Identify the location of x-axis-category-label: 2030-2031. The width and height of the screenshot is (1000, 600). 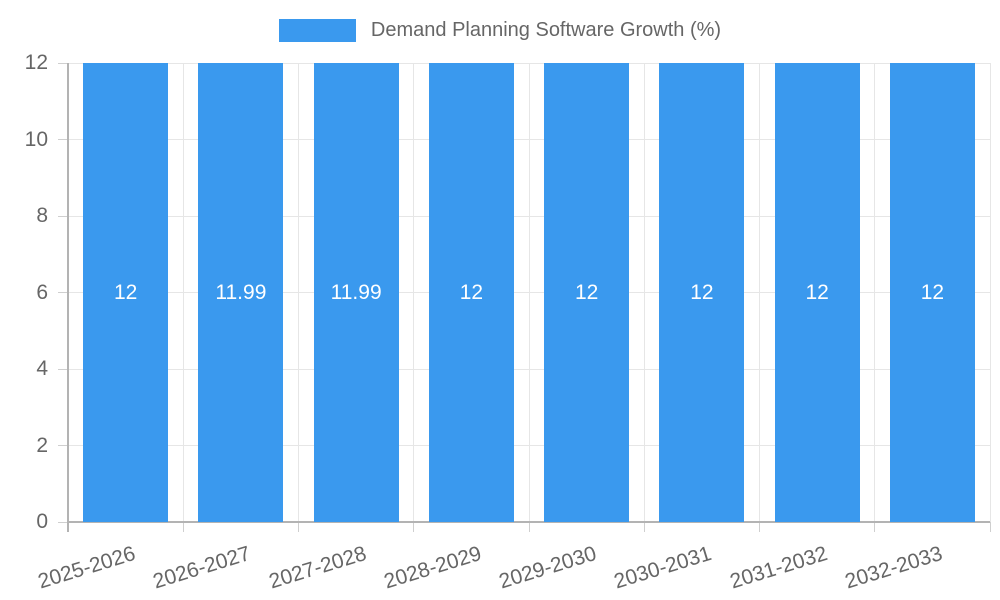
(663, 568).